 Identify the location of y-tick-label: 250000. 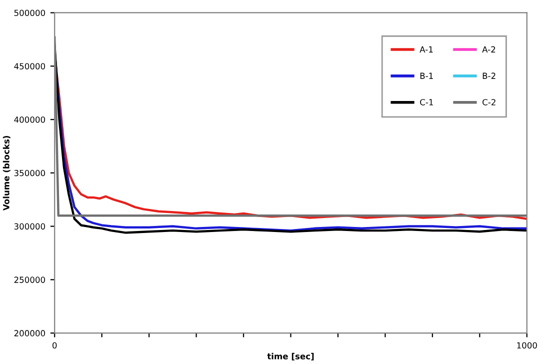
(30, 279).